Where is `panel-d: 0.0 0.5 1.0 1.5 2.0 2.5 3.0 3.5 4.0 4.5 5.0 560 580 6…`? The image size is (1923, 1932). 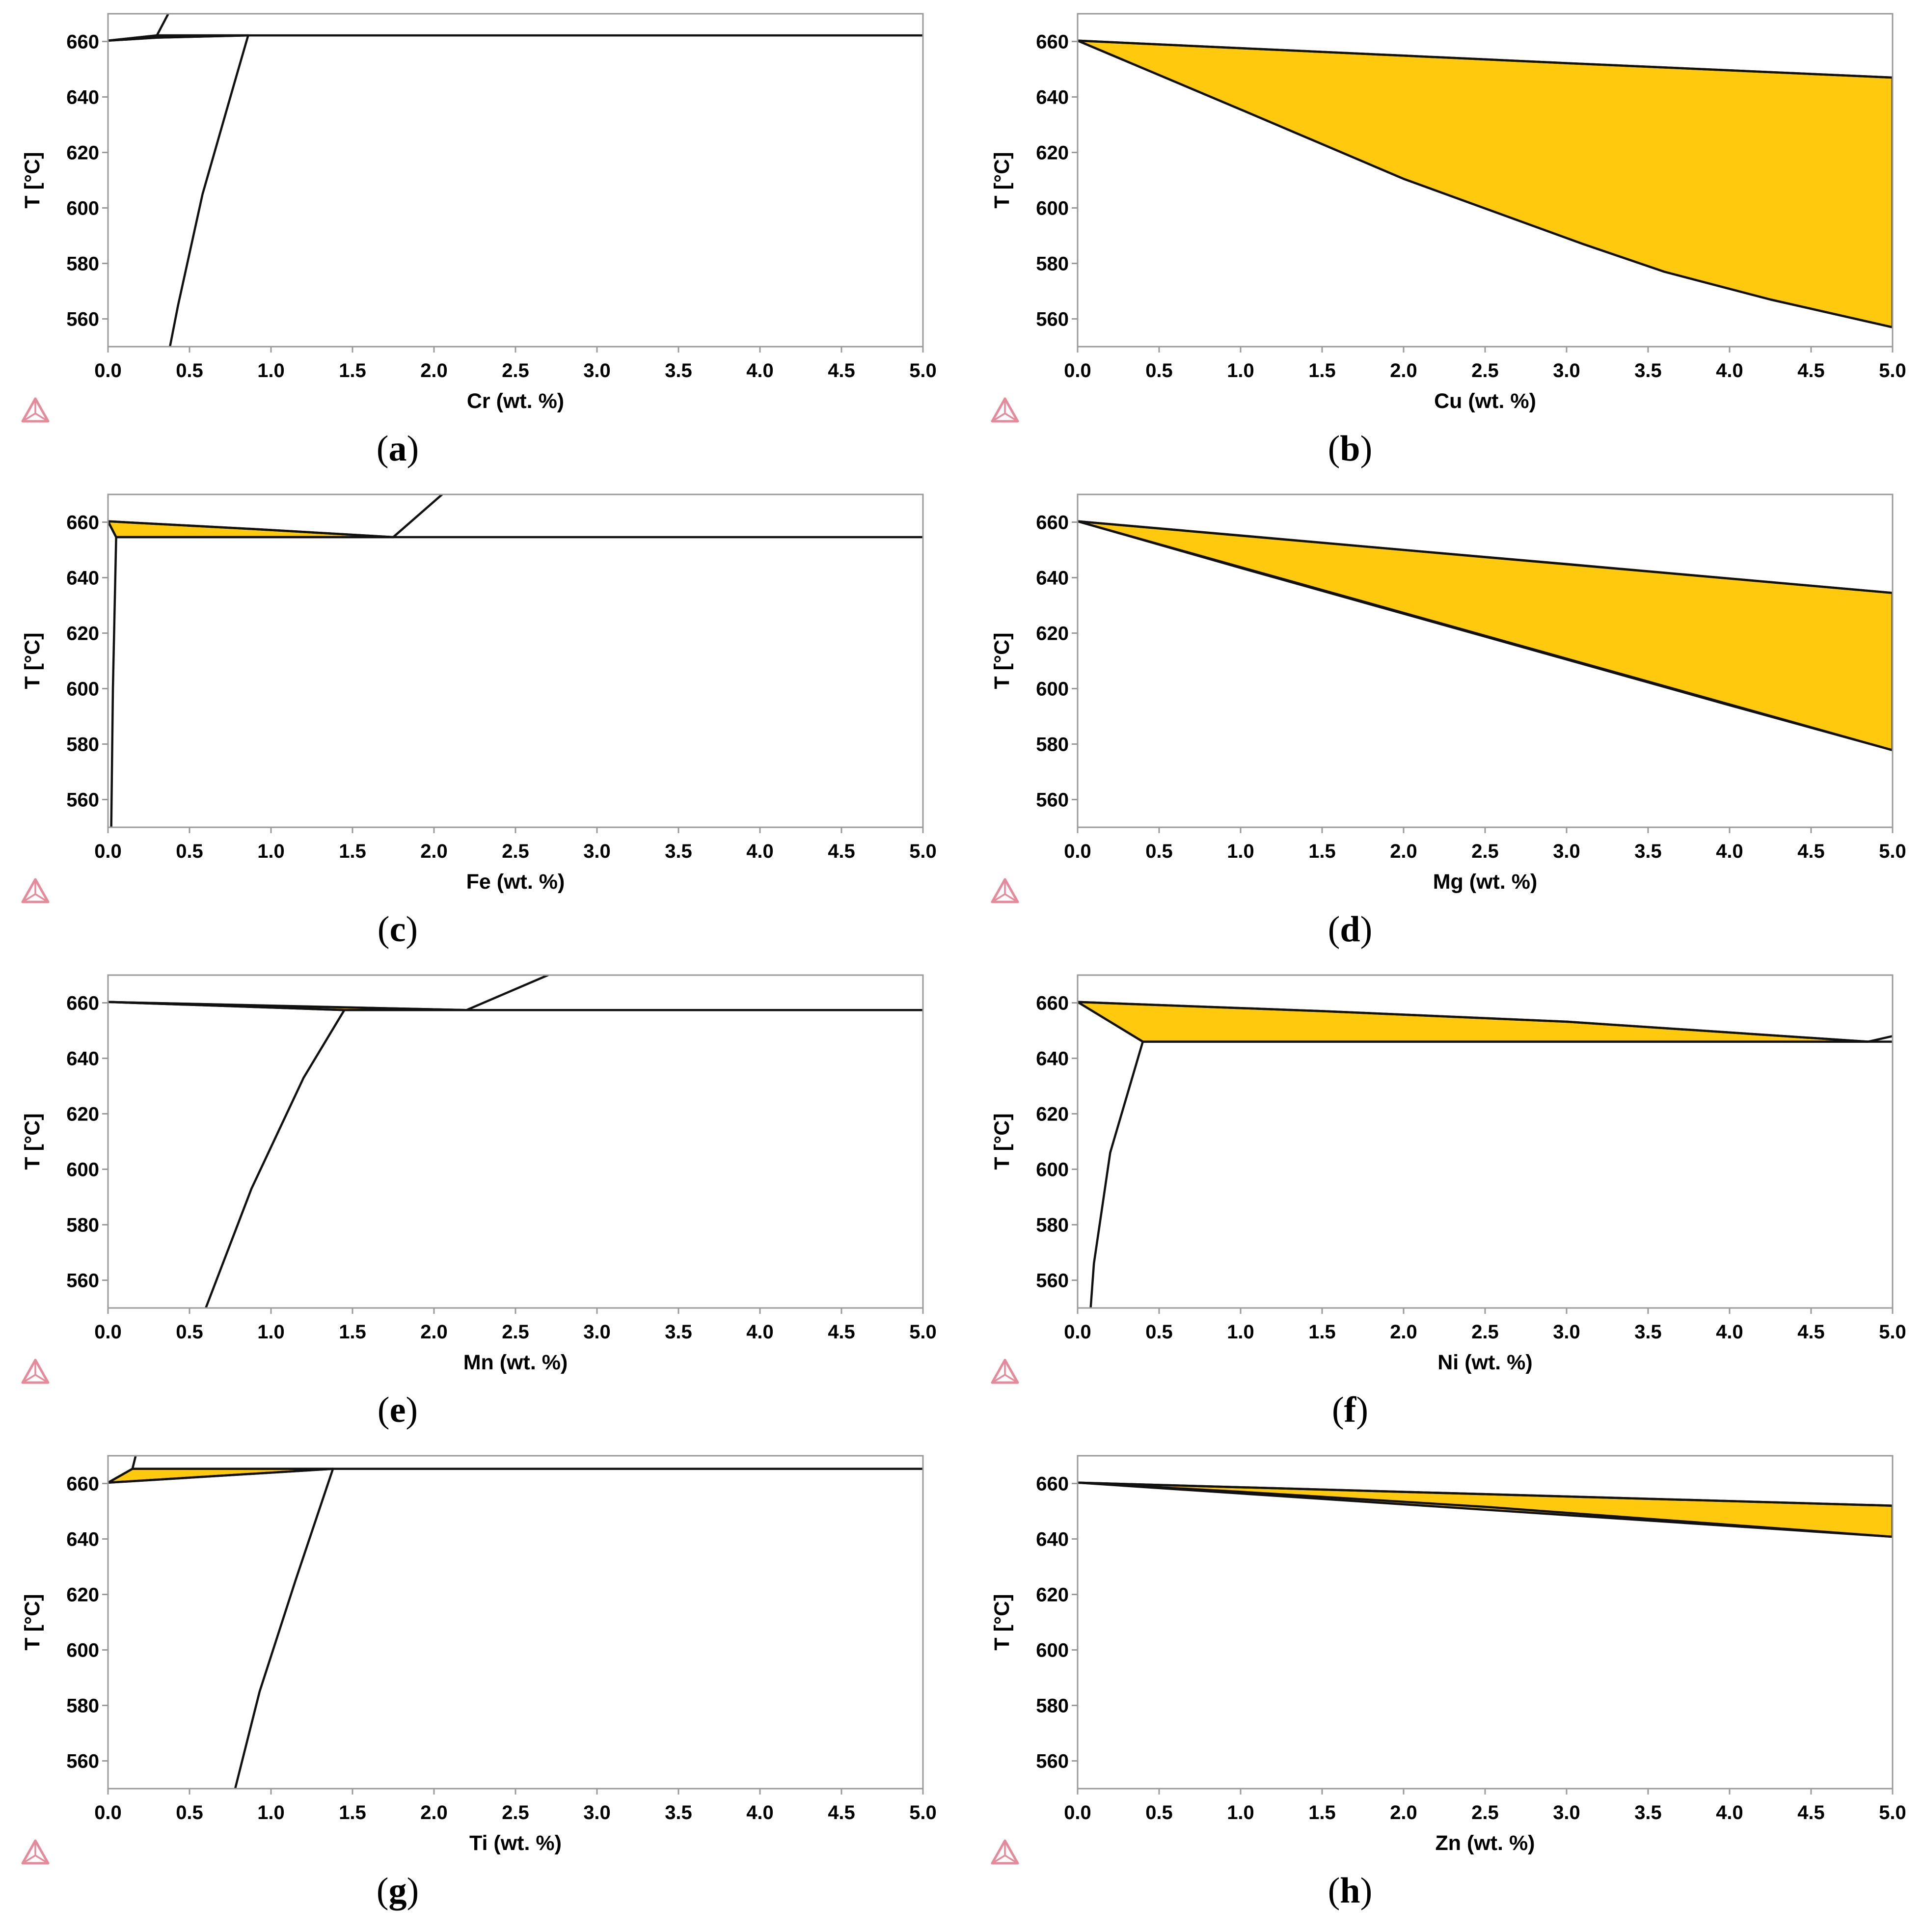
panel-d: 0.0 0.5 1.0 1.5 2.0 2.5 3.0 3.5 4.0 4.5 5.0 560 580 6… is located at coordinates (1448, 721).